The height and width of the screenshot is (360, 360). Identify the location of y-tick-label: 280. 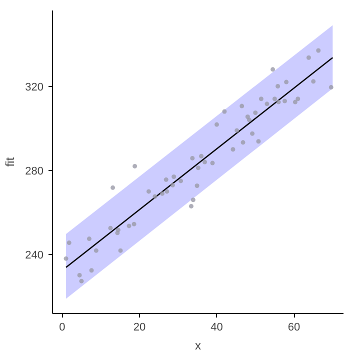
(34, 171).